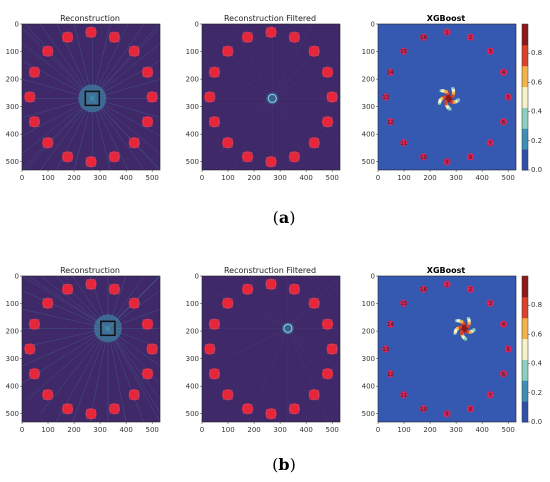 Image resolution: width=550 pixels, height=482 pixels. What do you see at coordinates (403, 178) in the screenshot?
I see `x-tick-label: 100` at bounding box center [403, 178].